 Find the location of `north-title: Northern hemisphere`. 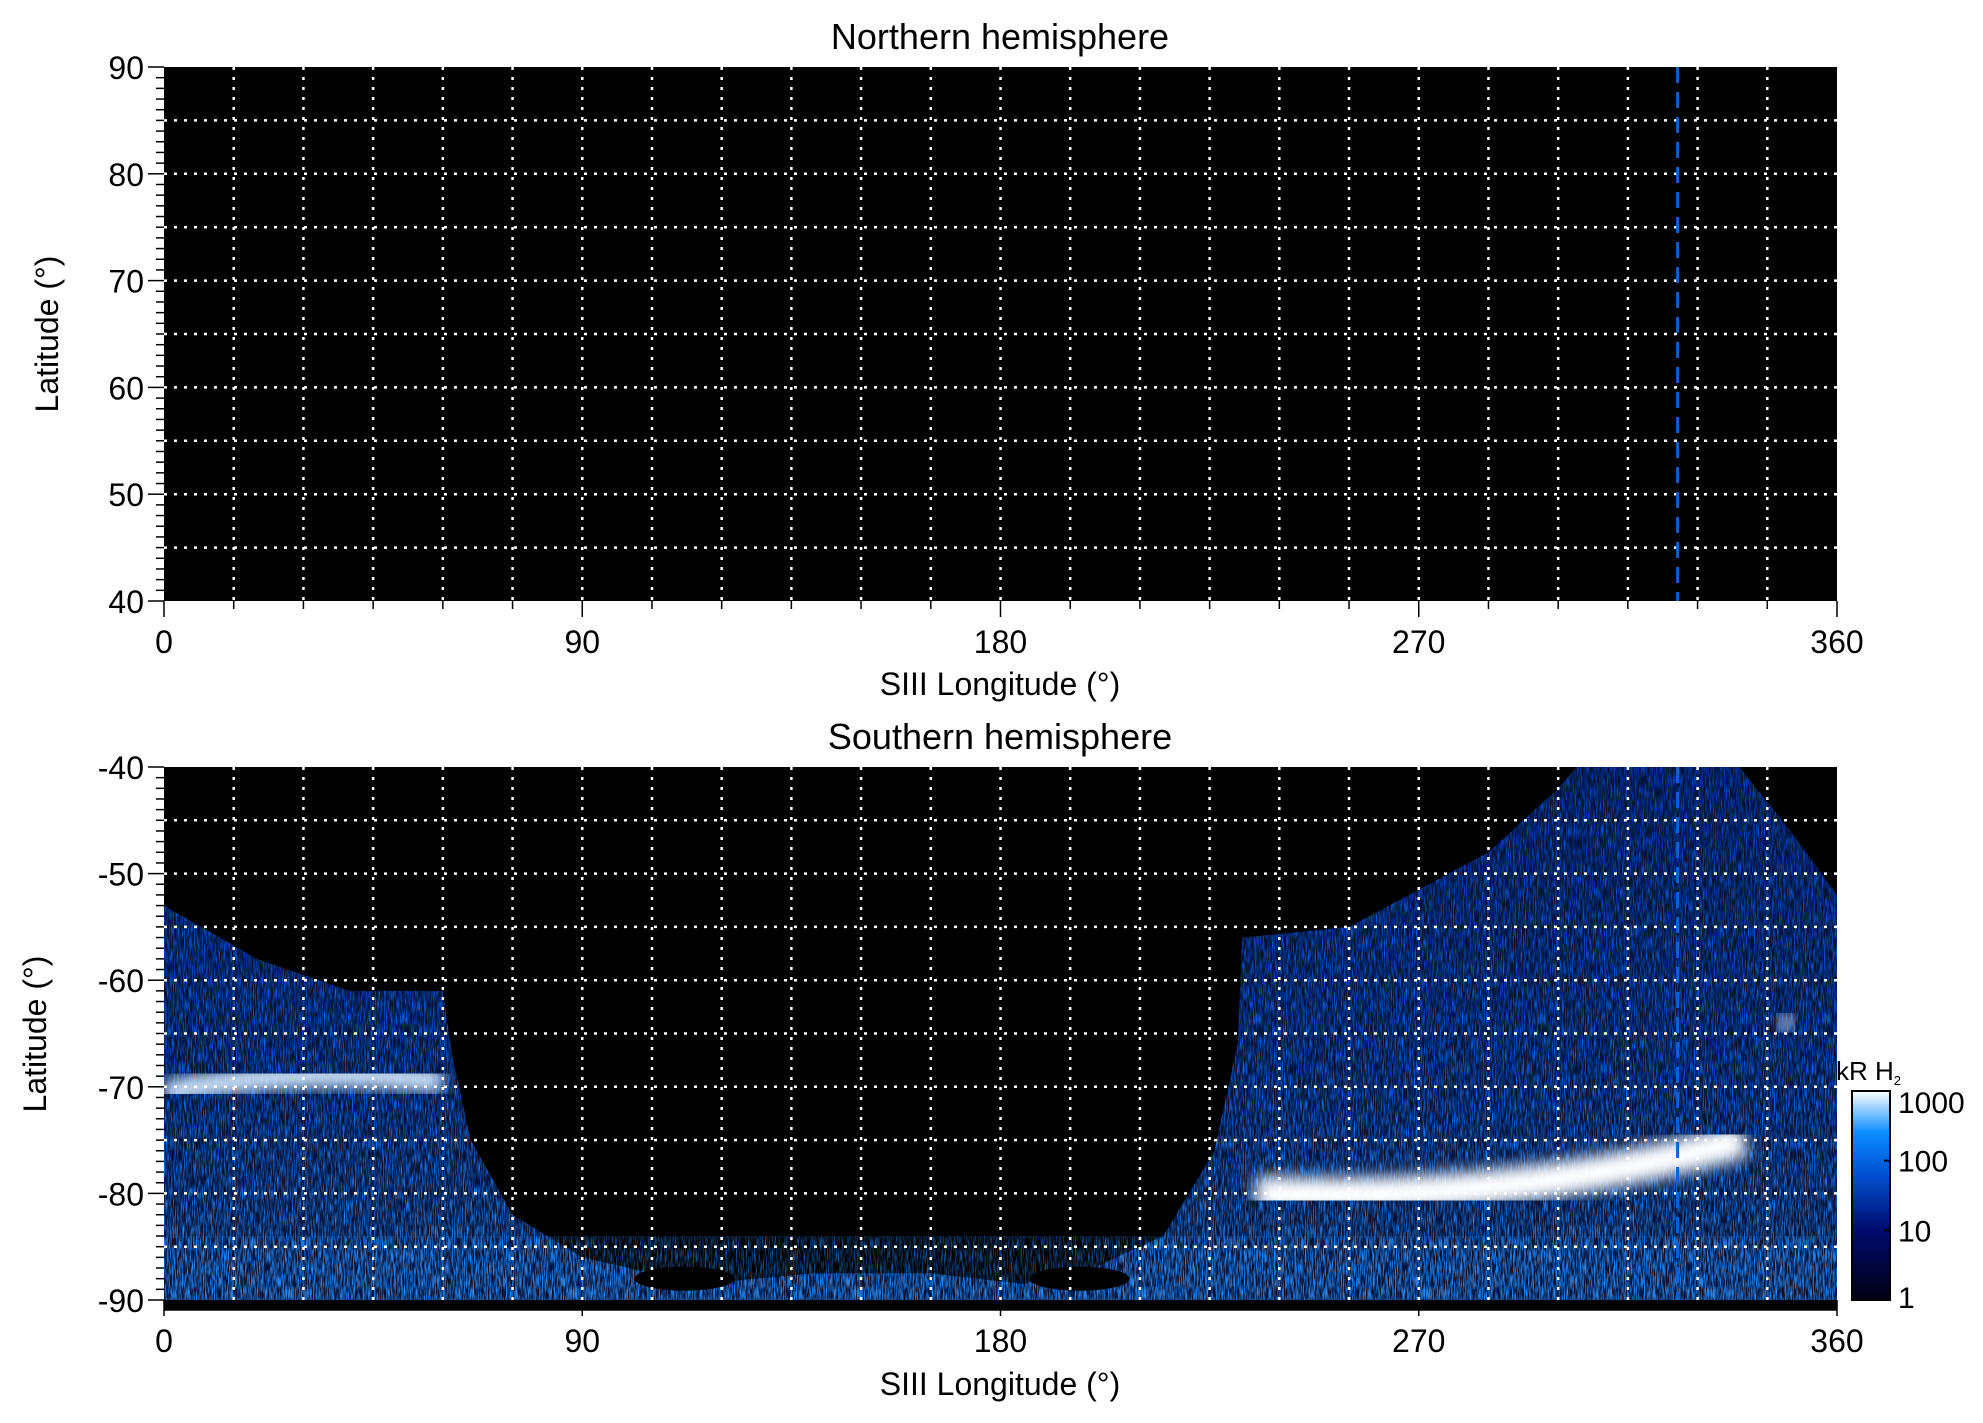

north-title: Northern hemisphere is located at coordinates (1000, 36).